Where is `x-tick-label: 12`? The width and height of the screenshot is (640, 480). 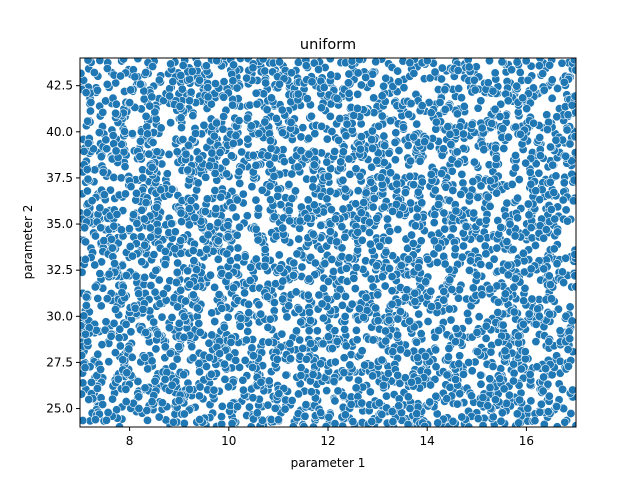 x-tick-label: 12 is located at coordinates (327, 441).